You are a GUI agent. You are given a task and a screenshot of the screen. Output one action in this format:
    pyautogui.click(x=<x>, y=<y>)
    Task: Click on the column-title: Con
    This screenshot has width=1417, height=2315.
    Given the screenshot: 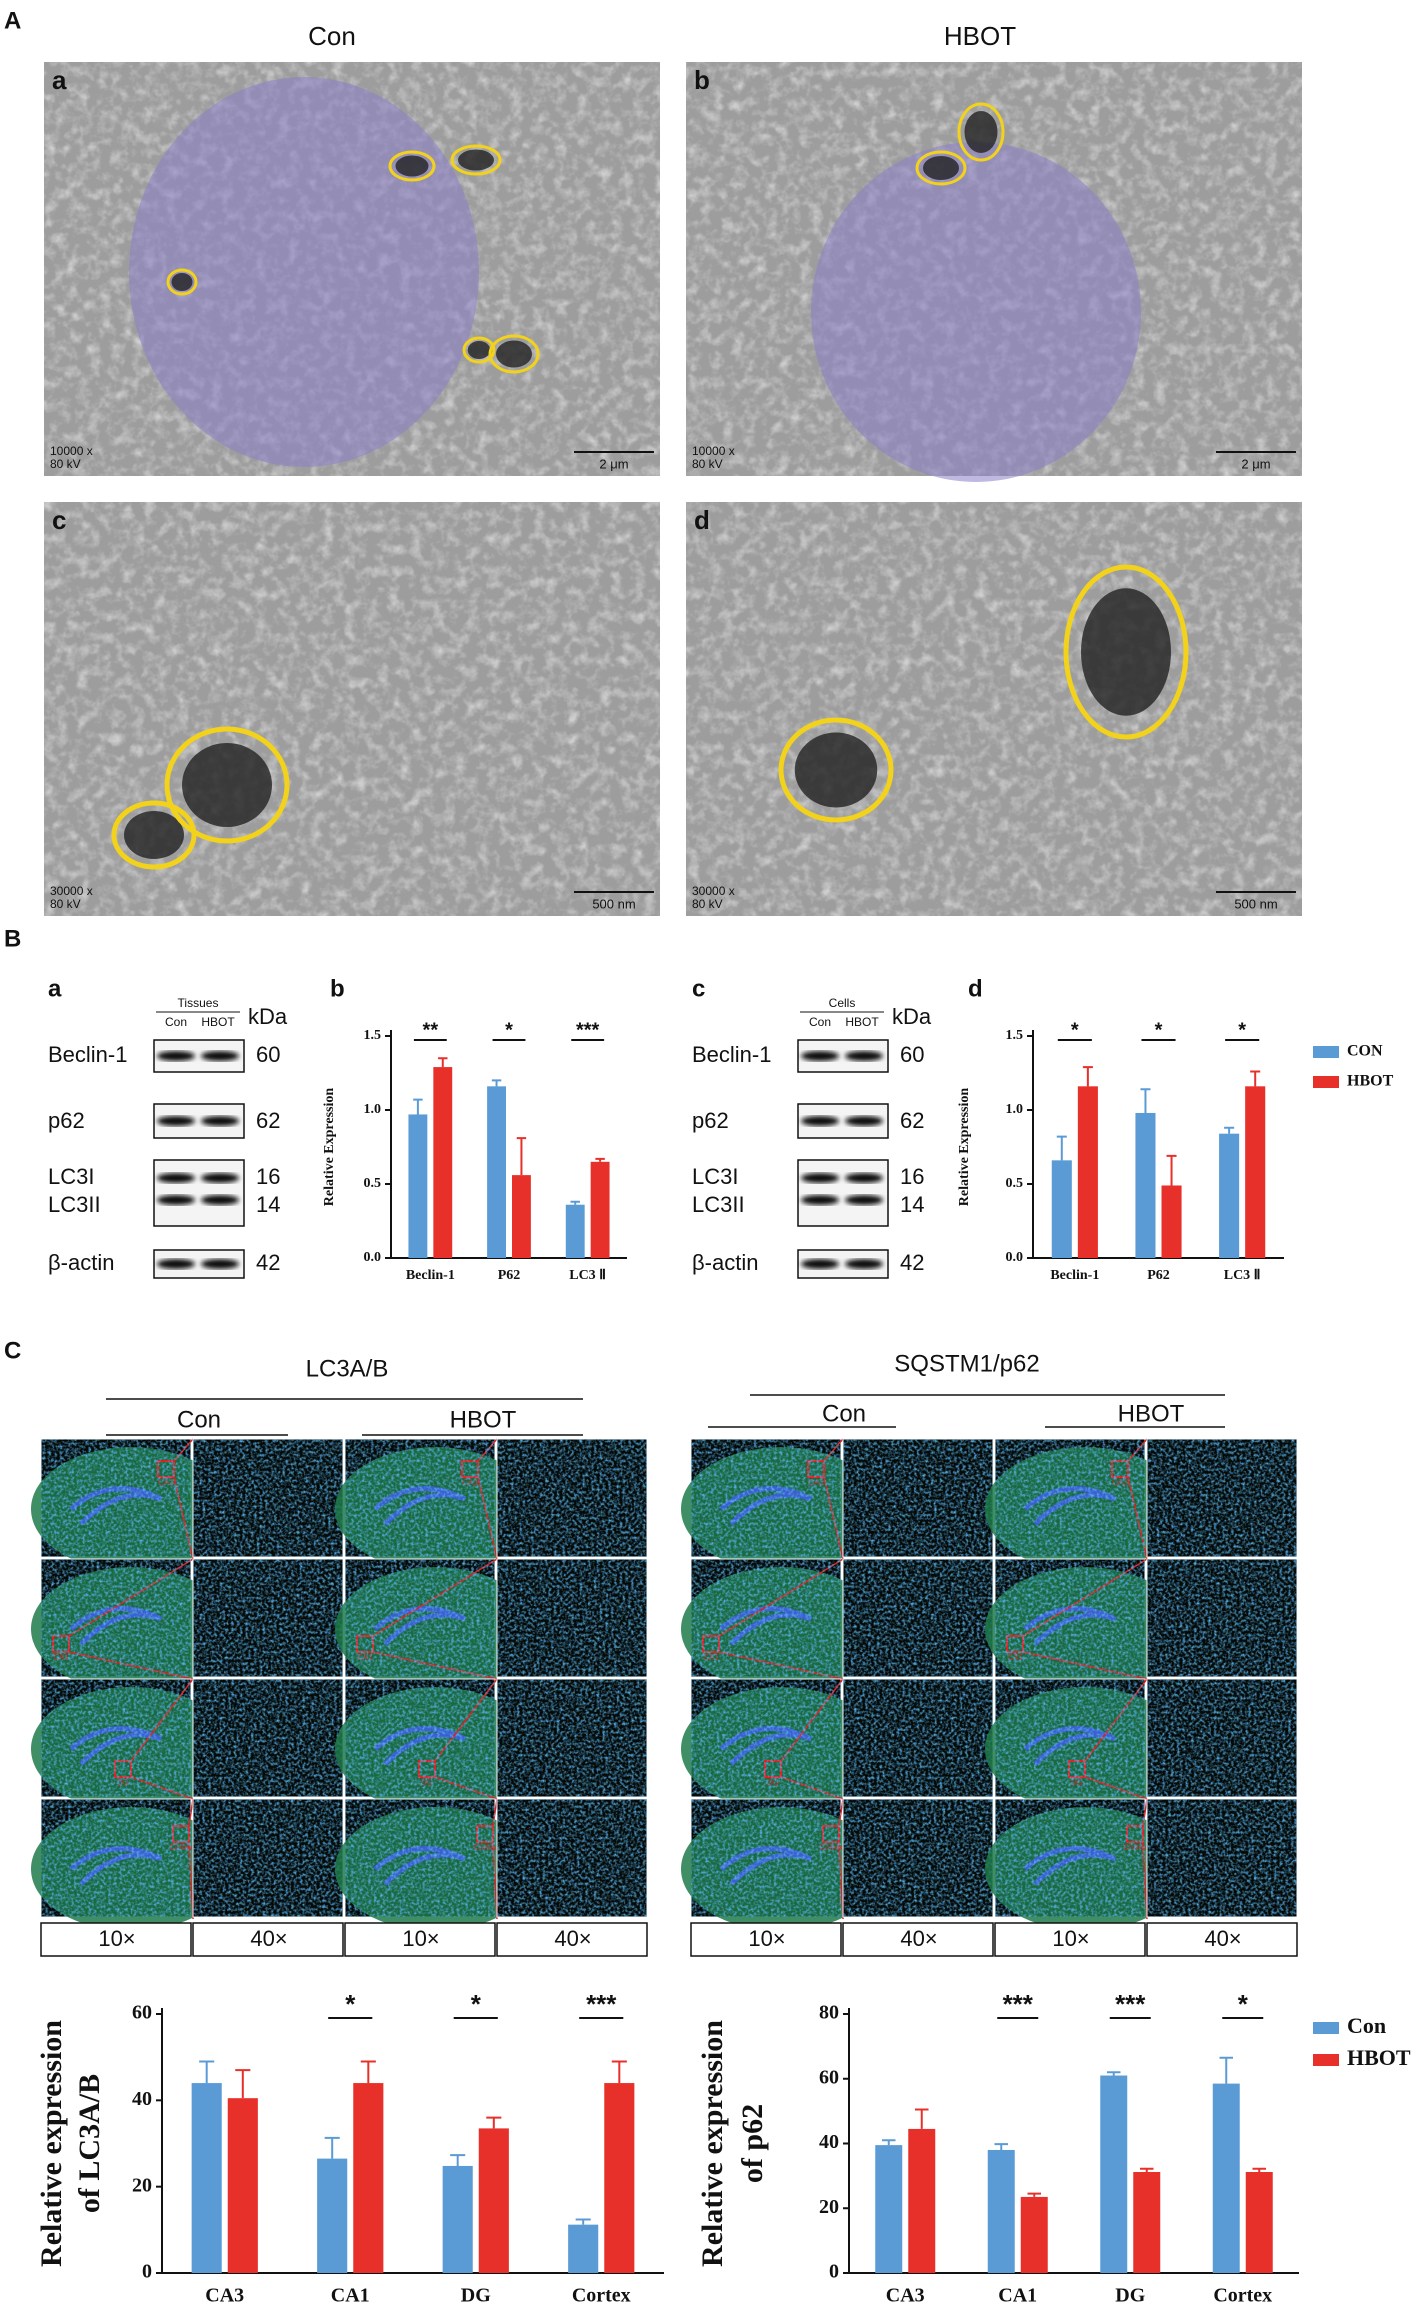 What is the action you would take?
    pyautogui.click(x=332, y=36)
    